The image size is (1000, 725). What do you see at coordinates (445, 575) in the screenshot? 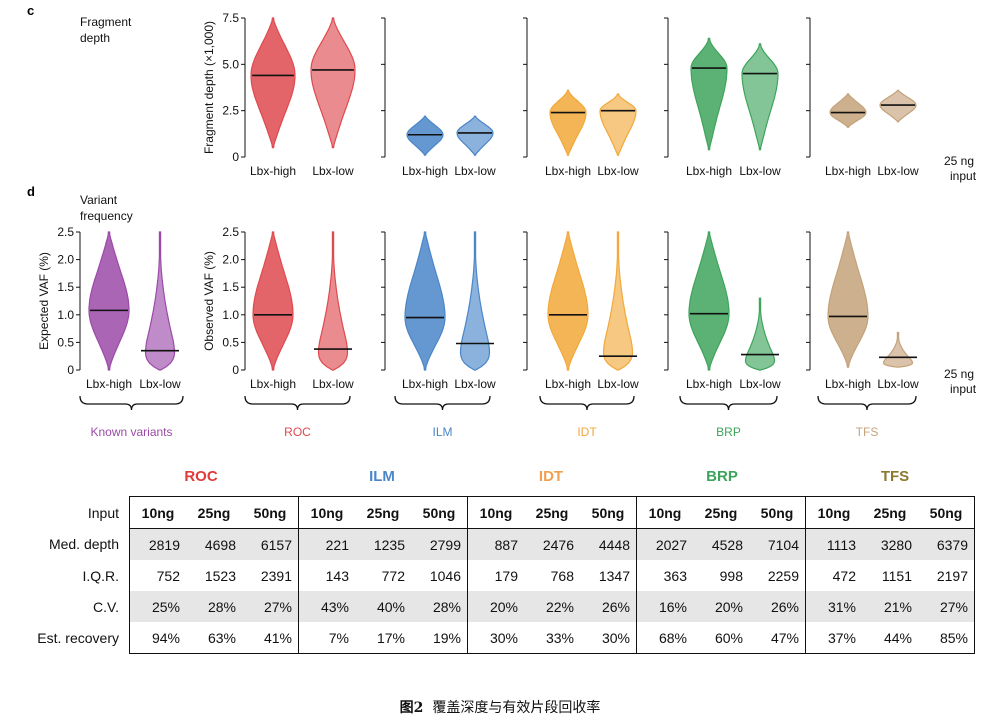
I see `table-cell: 1046` at bounding box center [445, 575].